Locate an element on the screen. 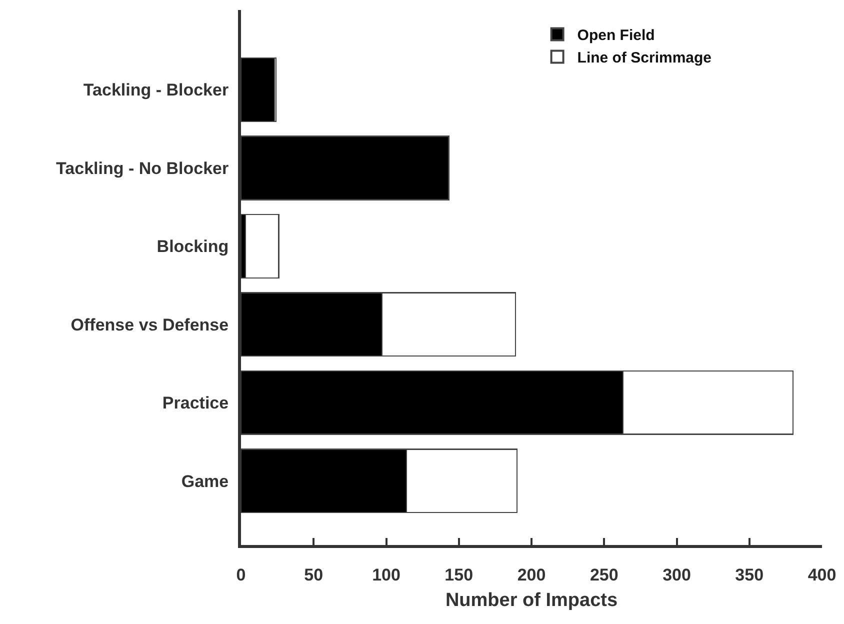 The image size is (844, 624). y-tick-label: Offense vs Defense is located at coordinates (149, 324).